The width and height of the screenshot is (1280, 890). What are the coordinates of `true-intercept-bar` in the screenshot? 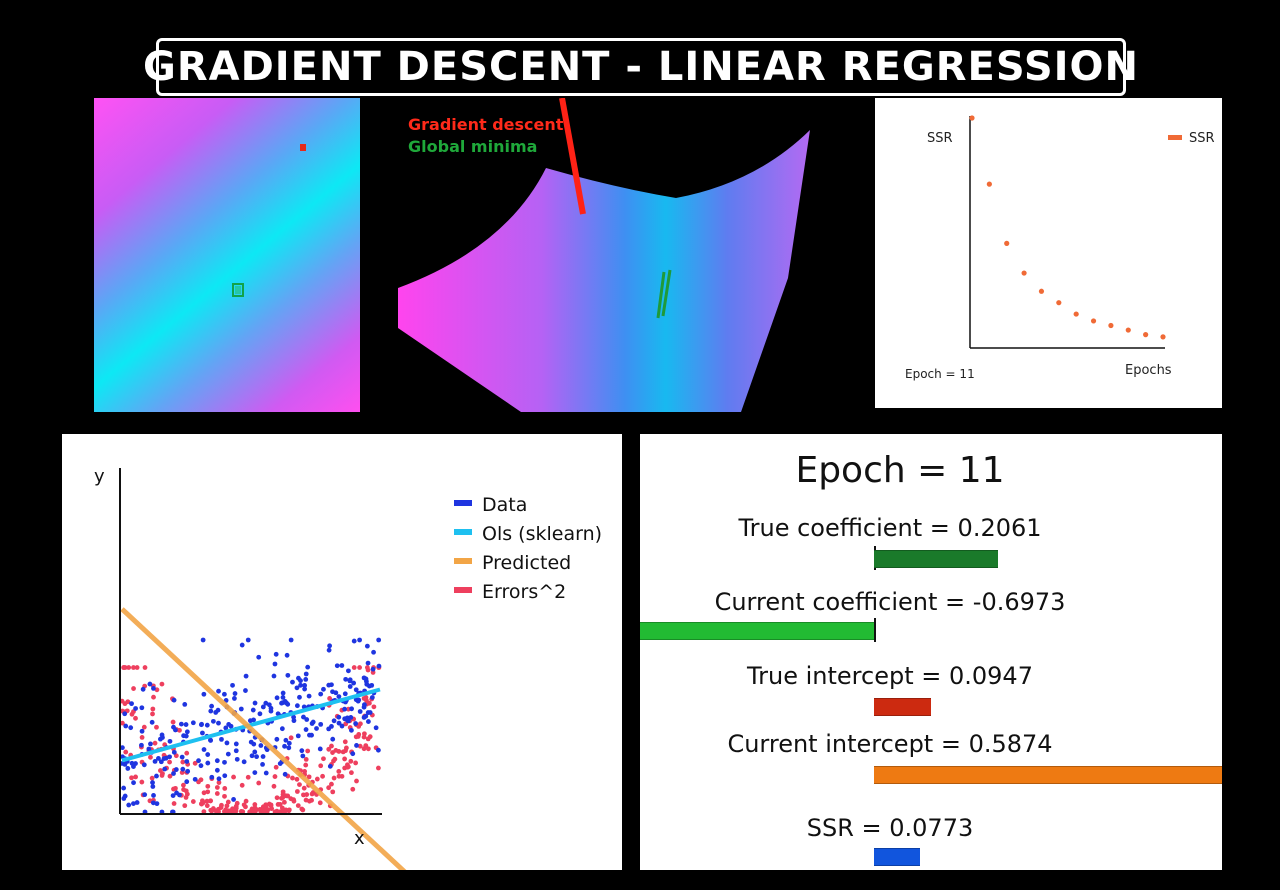 It's located at (902, 707).